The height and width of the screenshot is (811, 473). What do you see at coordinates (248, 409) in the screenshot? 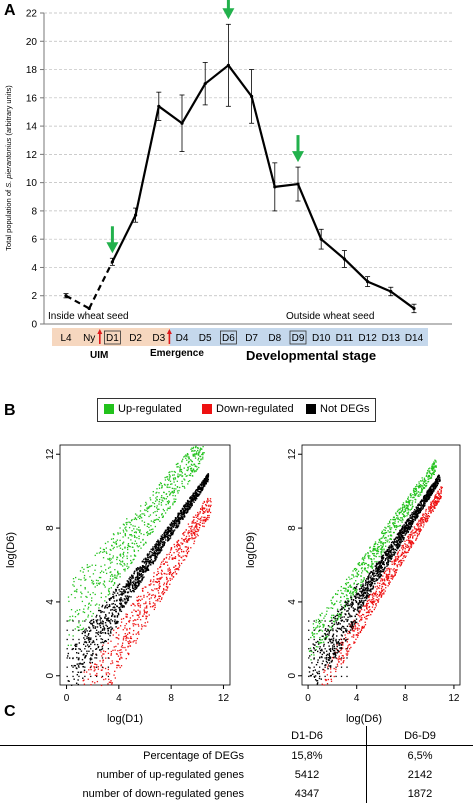
I see `legend-down: Down-regulated` at bounding box center [248, 409].